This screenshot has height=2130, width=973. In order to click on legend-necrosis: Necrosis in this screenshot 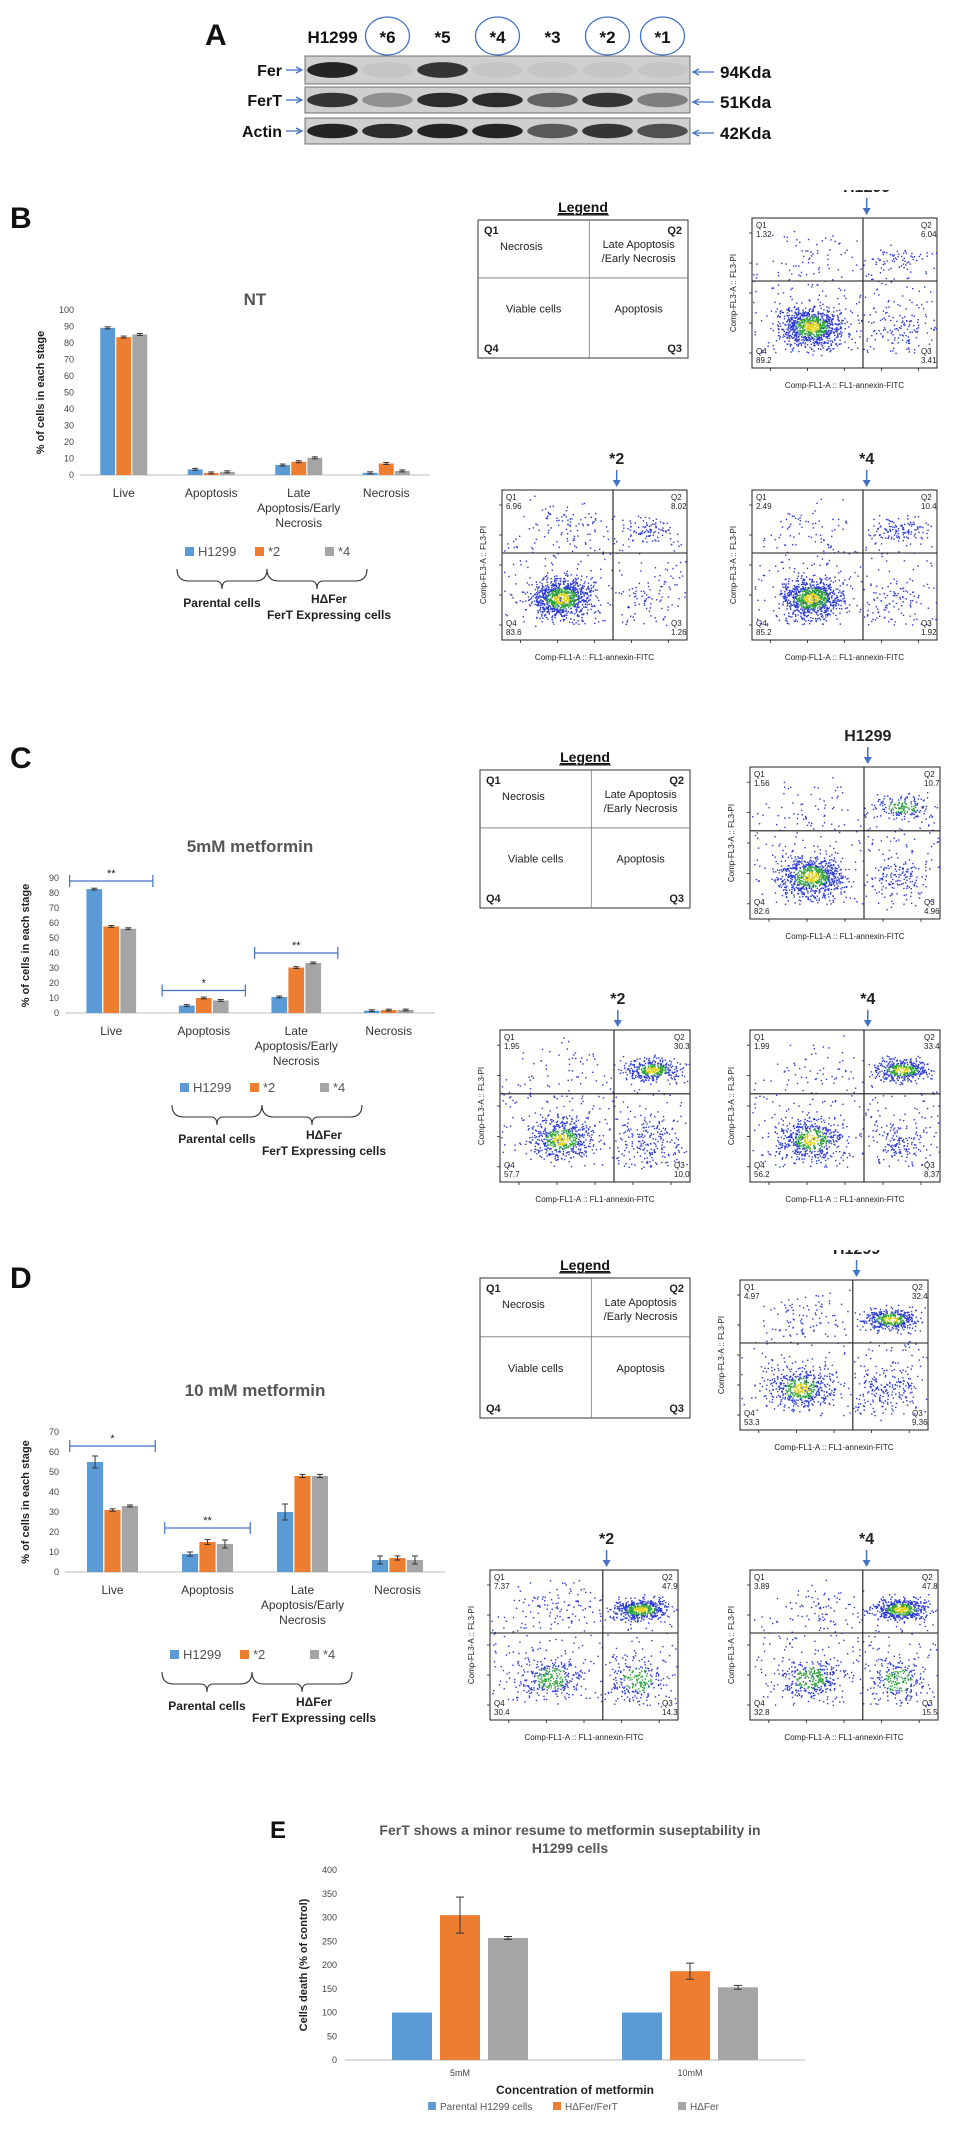, I will do `click(523, 797)`.